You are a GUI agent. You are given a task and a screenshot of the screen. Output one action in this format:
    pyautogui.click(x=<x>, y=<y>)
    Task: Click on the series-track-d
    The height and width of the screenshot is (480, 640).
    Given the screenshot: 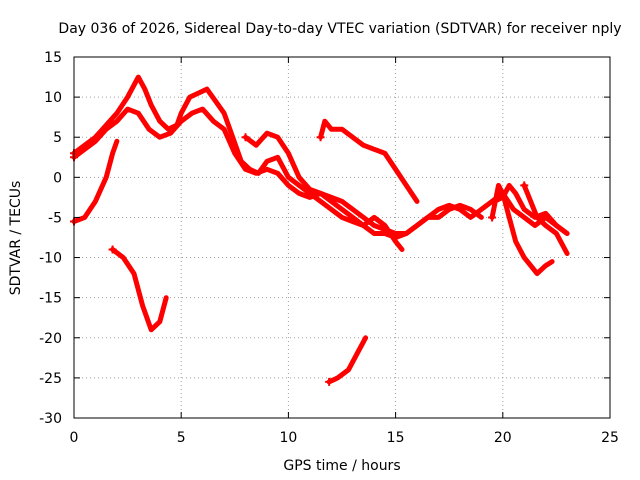 What is the action you would take?
    pyautogui.click(x=139, y=290)
    